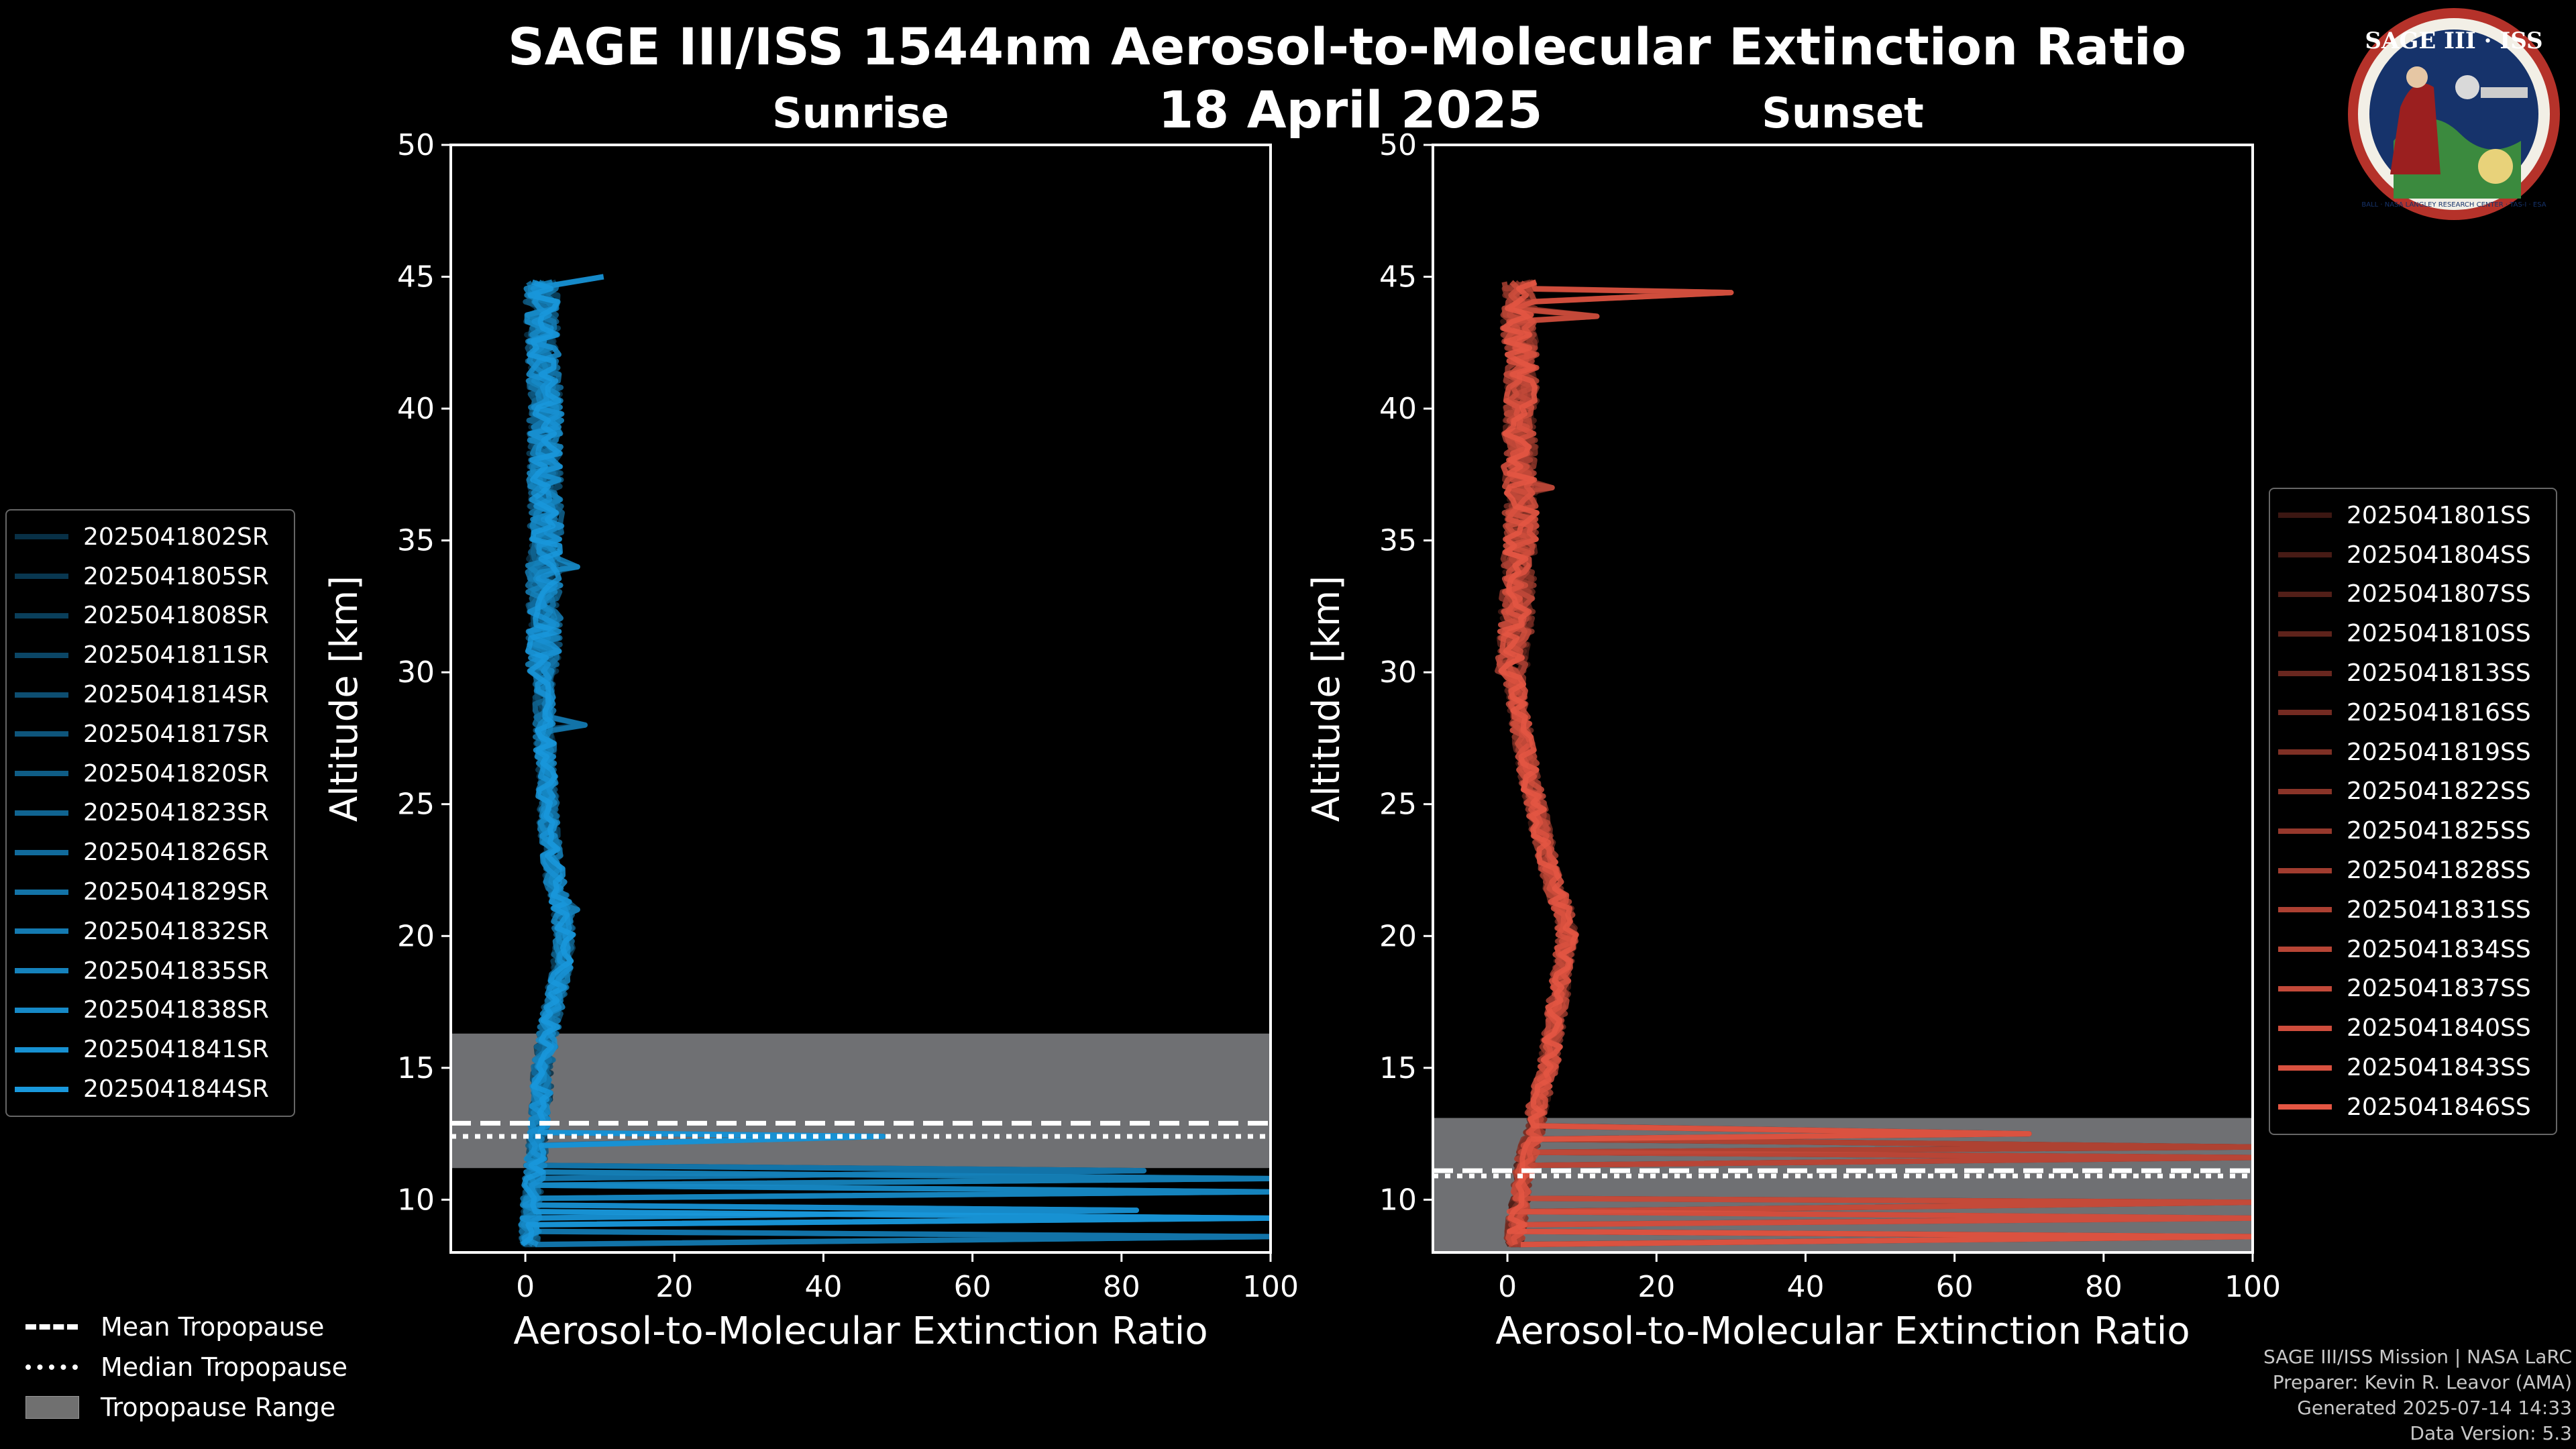  I want to click on y-tick-label: 45, so click(416, 277).